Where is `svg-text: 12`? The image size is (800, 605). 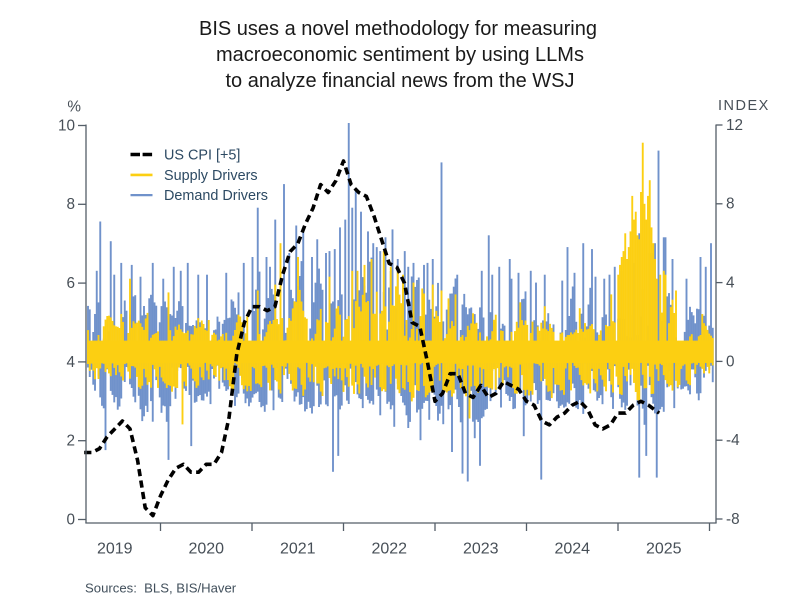
svg-text: 12 is located at coordinates (734, 125).